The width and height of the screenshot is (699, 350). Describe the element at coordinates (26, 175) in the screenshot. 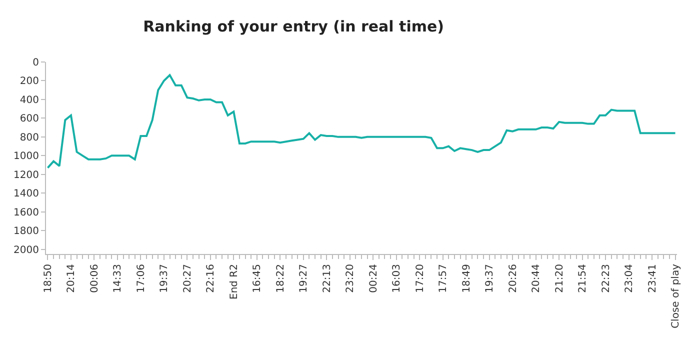

I see `y-tick-label: 1200` at that location.